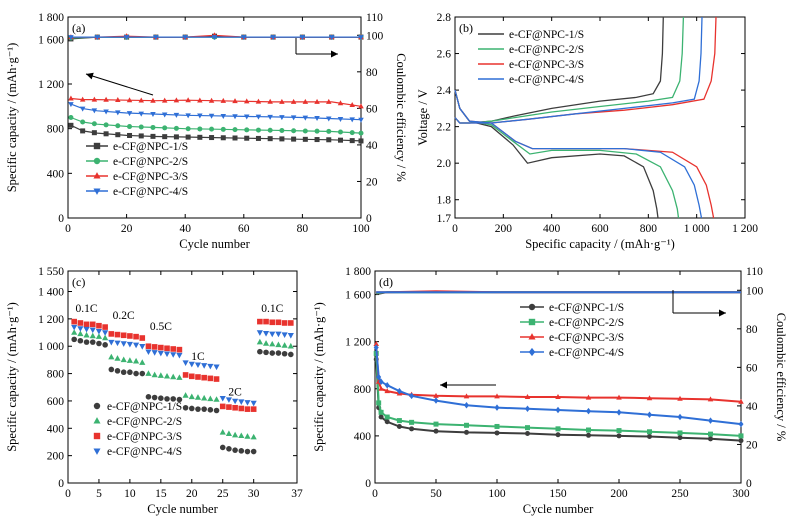 This screenshot has width=807, height=521. I want to click on x-tick-label: 40, so click(185, 229).